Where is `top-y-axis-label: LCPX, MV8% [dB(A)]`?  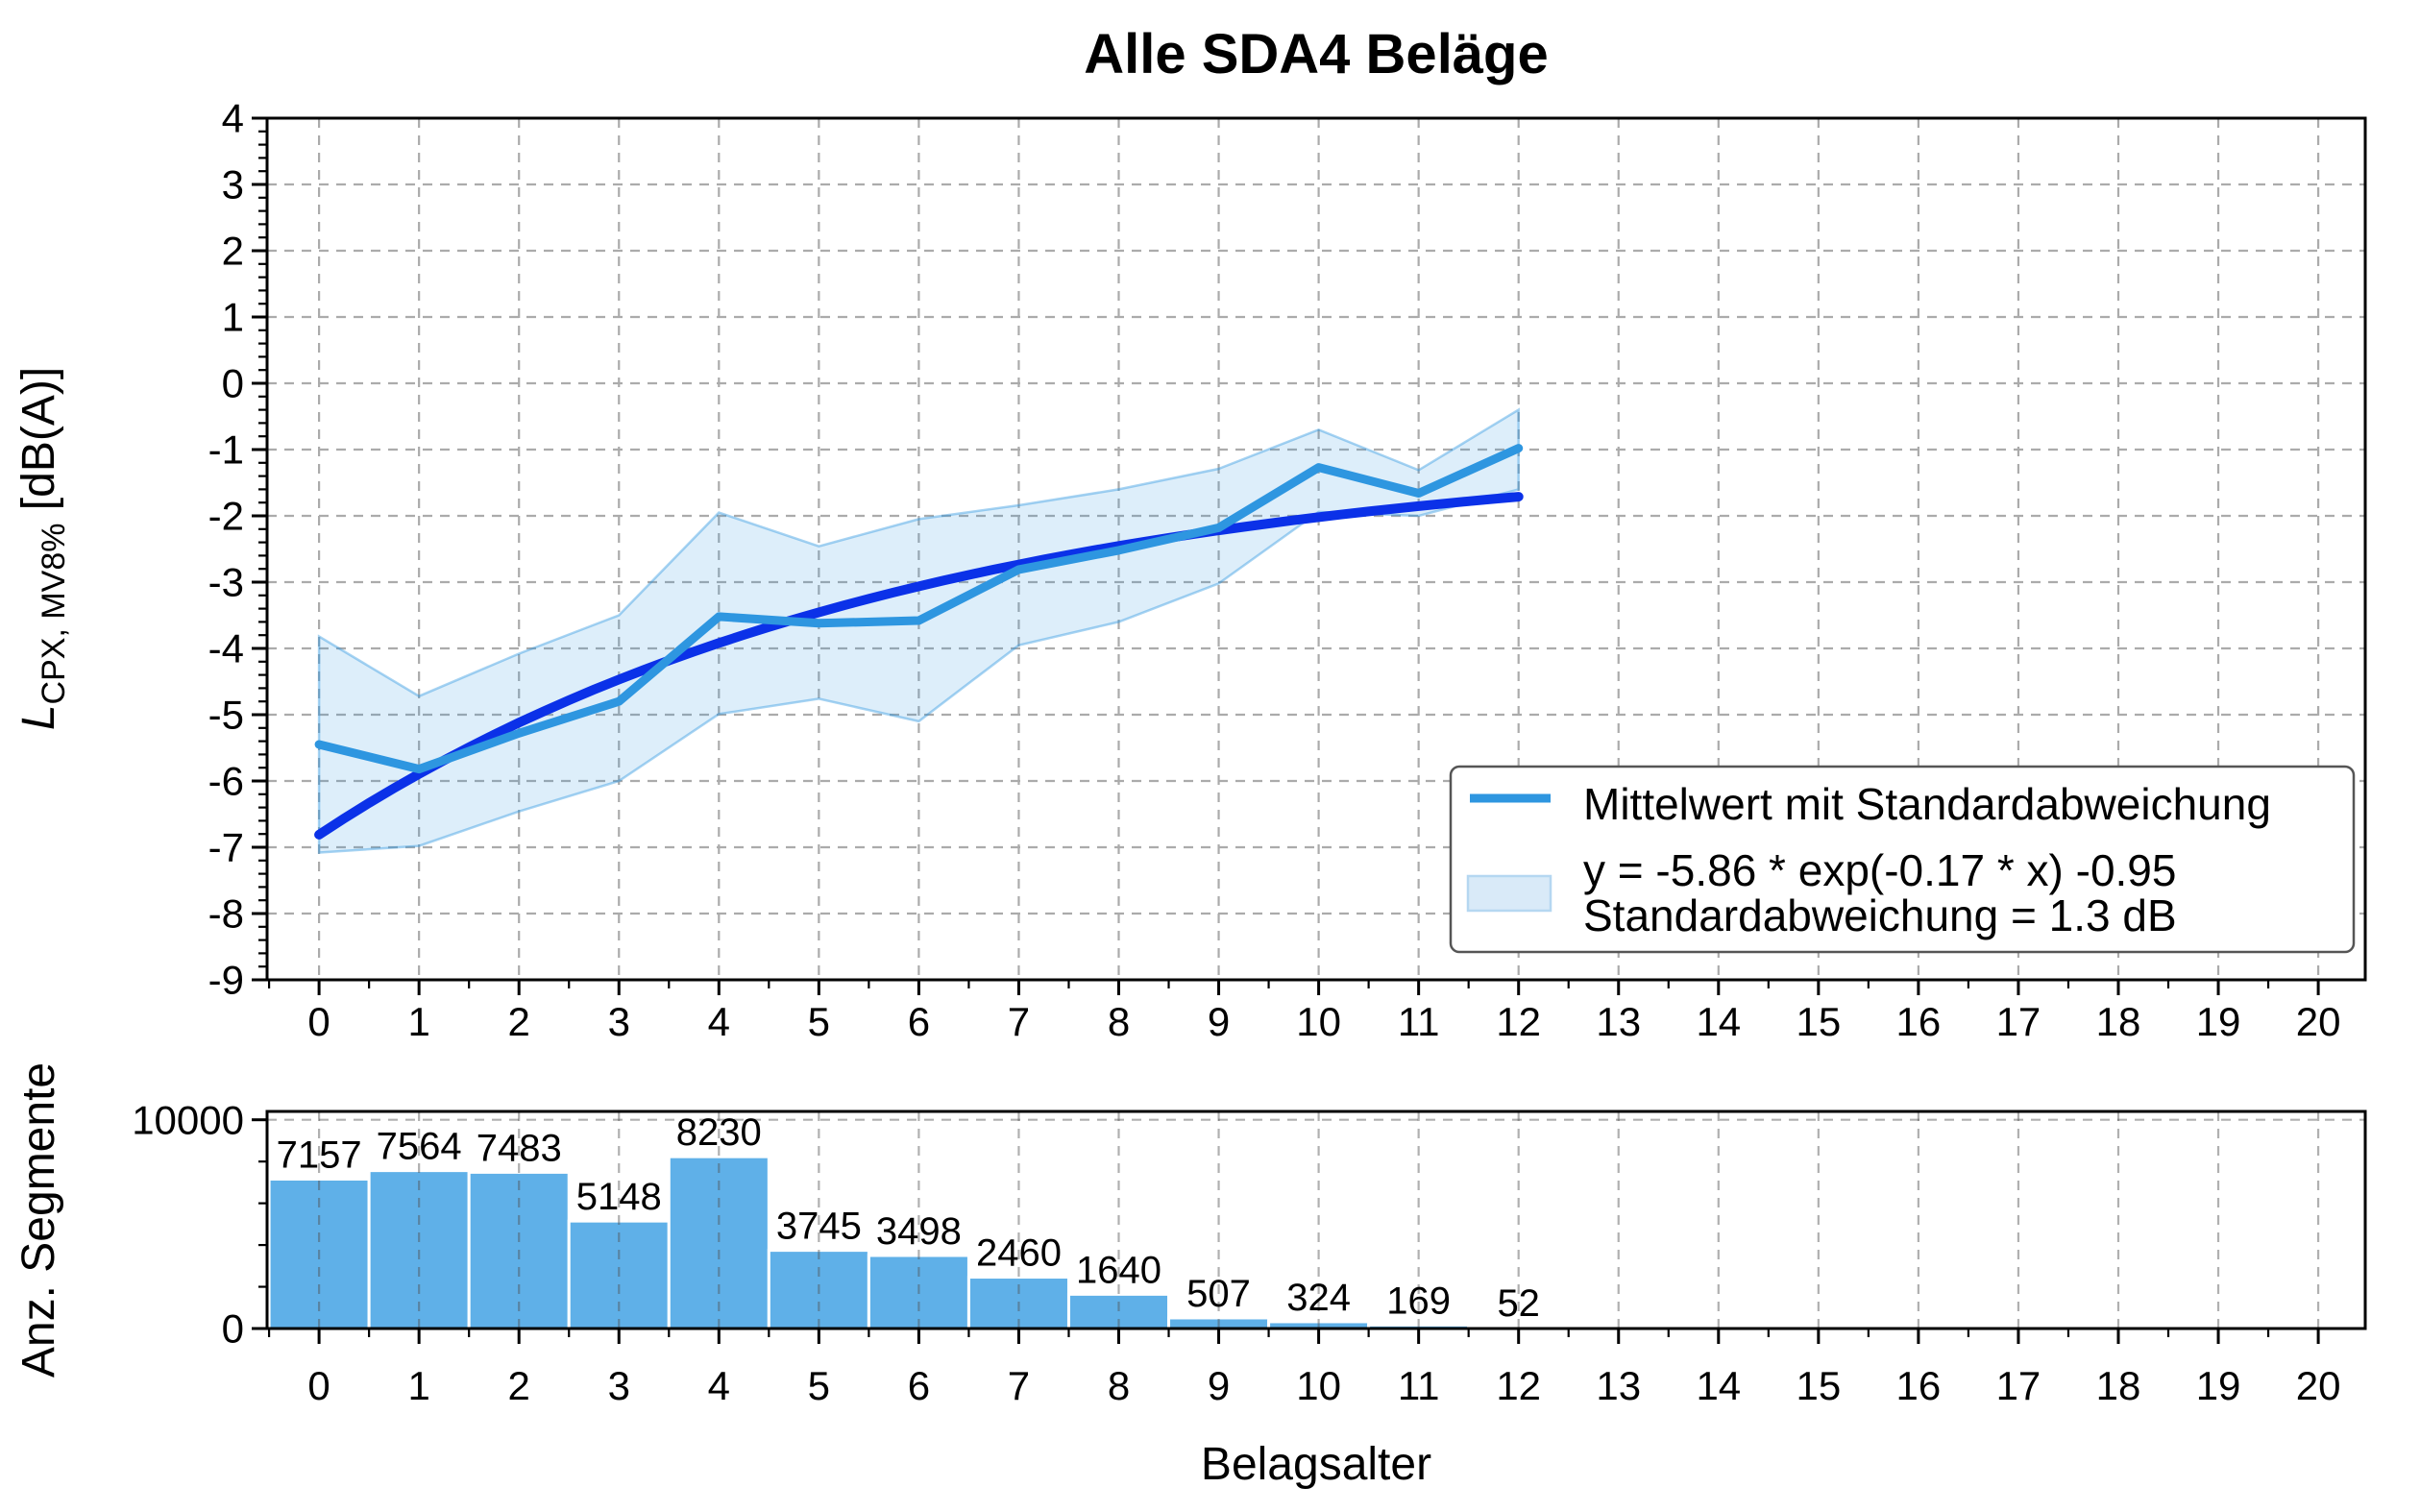 top-y-axis-label: LCPX, MV8% [dB(A)] is located at coordinates (43, 548).